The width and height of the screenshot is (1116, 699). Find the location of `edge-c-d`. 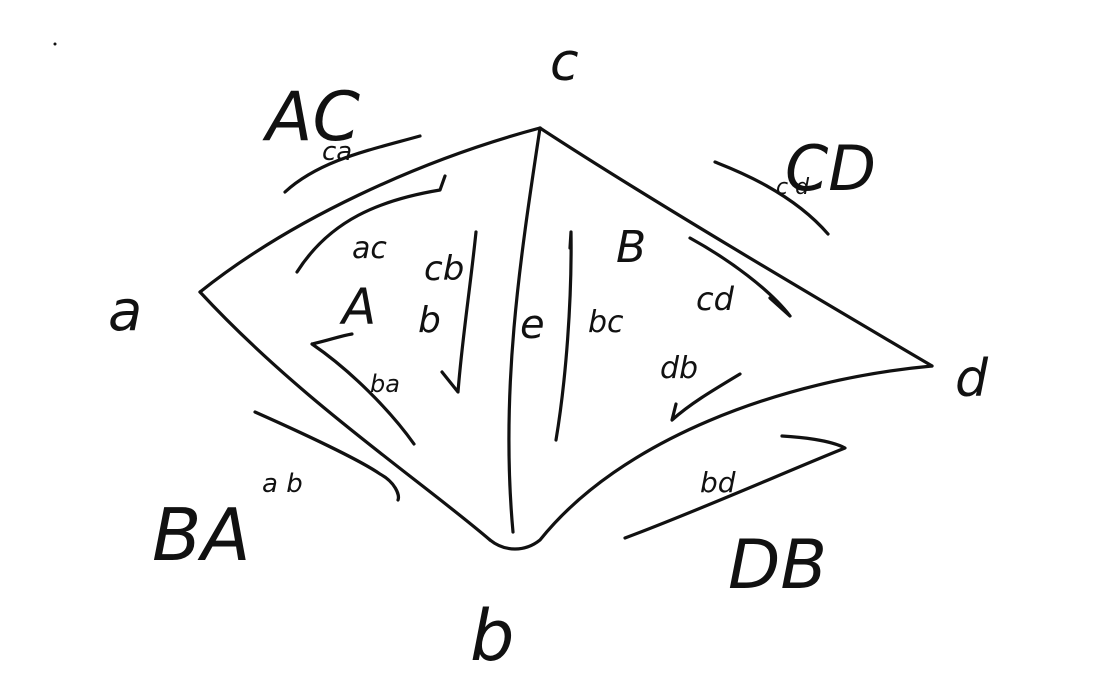

edge-c-d is located at coordinates (736, 247).